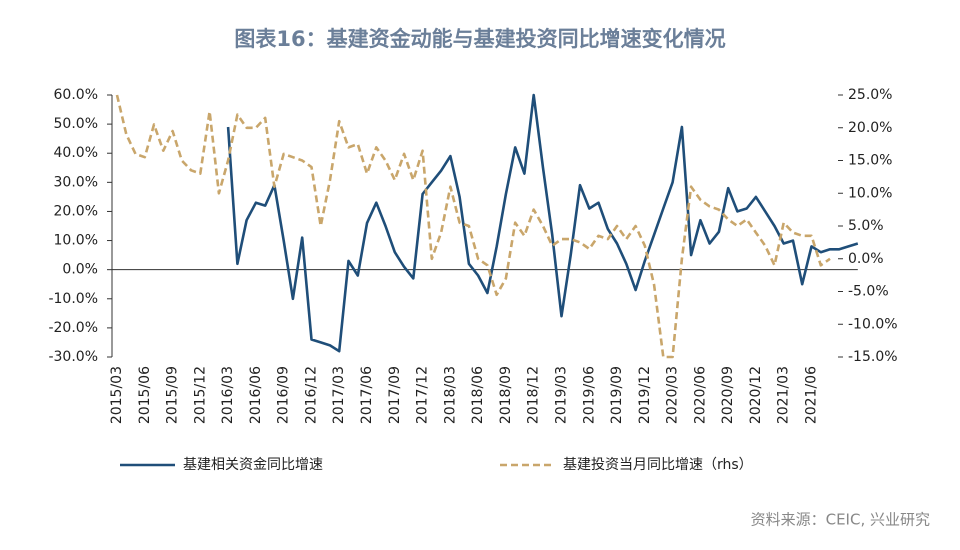 The width and height of the screenshot is (960, 550). What do you see at coordinates (339, 395) in the screenshot?
I see `x-tick-label: 2017/03` at bounding box center [339, 395].